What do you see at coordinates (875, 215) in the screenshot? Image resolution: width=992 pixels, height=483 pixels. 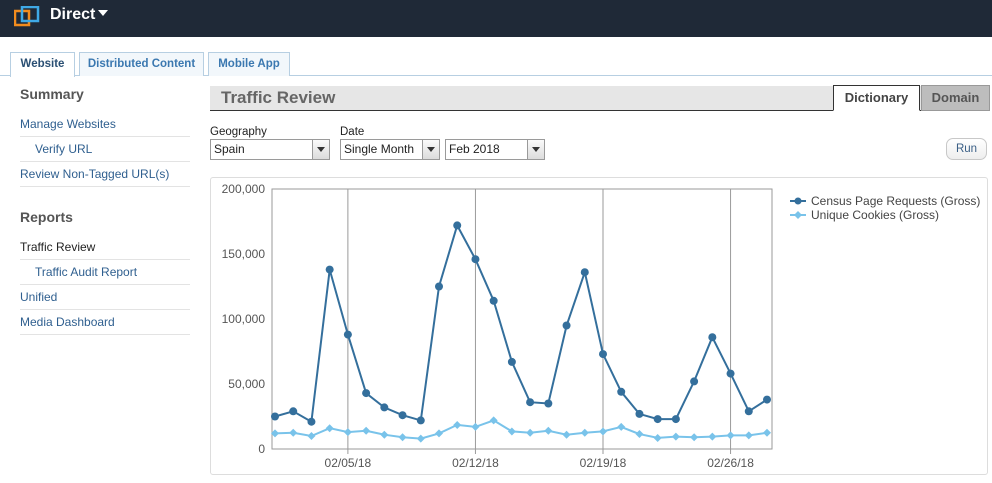 I see `legend-label: Unique Cookies (Gross)` at bounding box center [875, 215].